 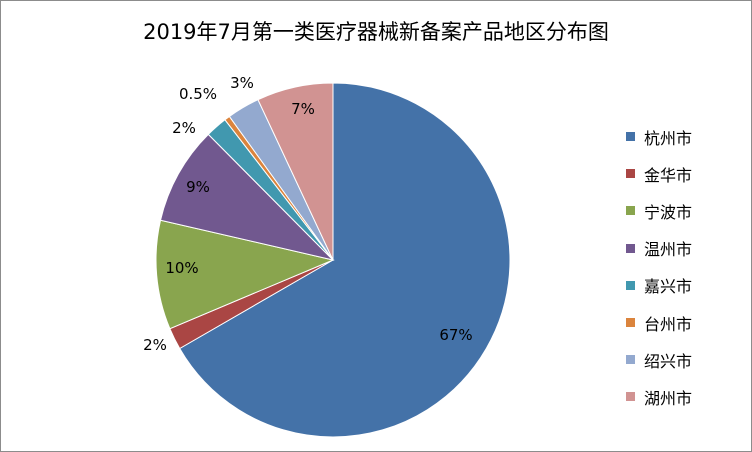 I want to click on legend-item-0: 杭州市, so click(x=659, y=136).